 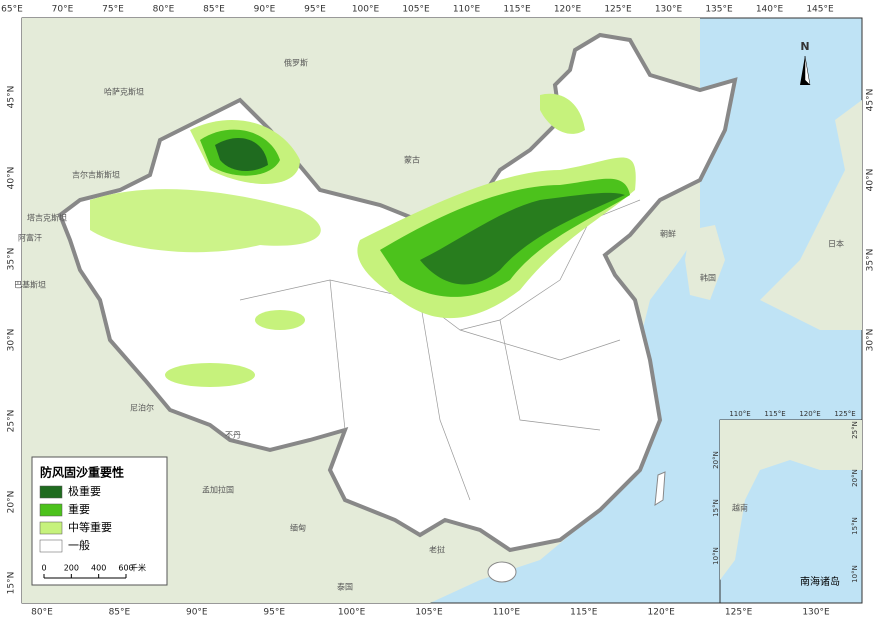 I want to click on place-name: 阿富汗, so click(x=30, y=238).